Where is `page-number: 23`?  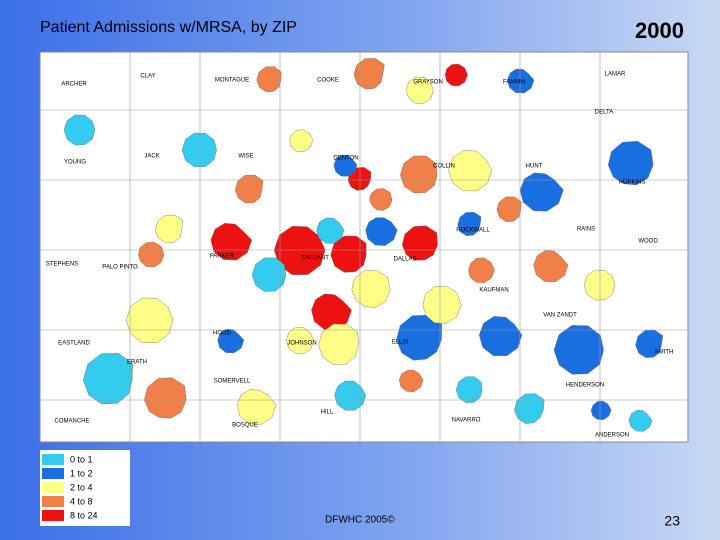
page-number: 23 is located at coordinates (672, 521).